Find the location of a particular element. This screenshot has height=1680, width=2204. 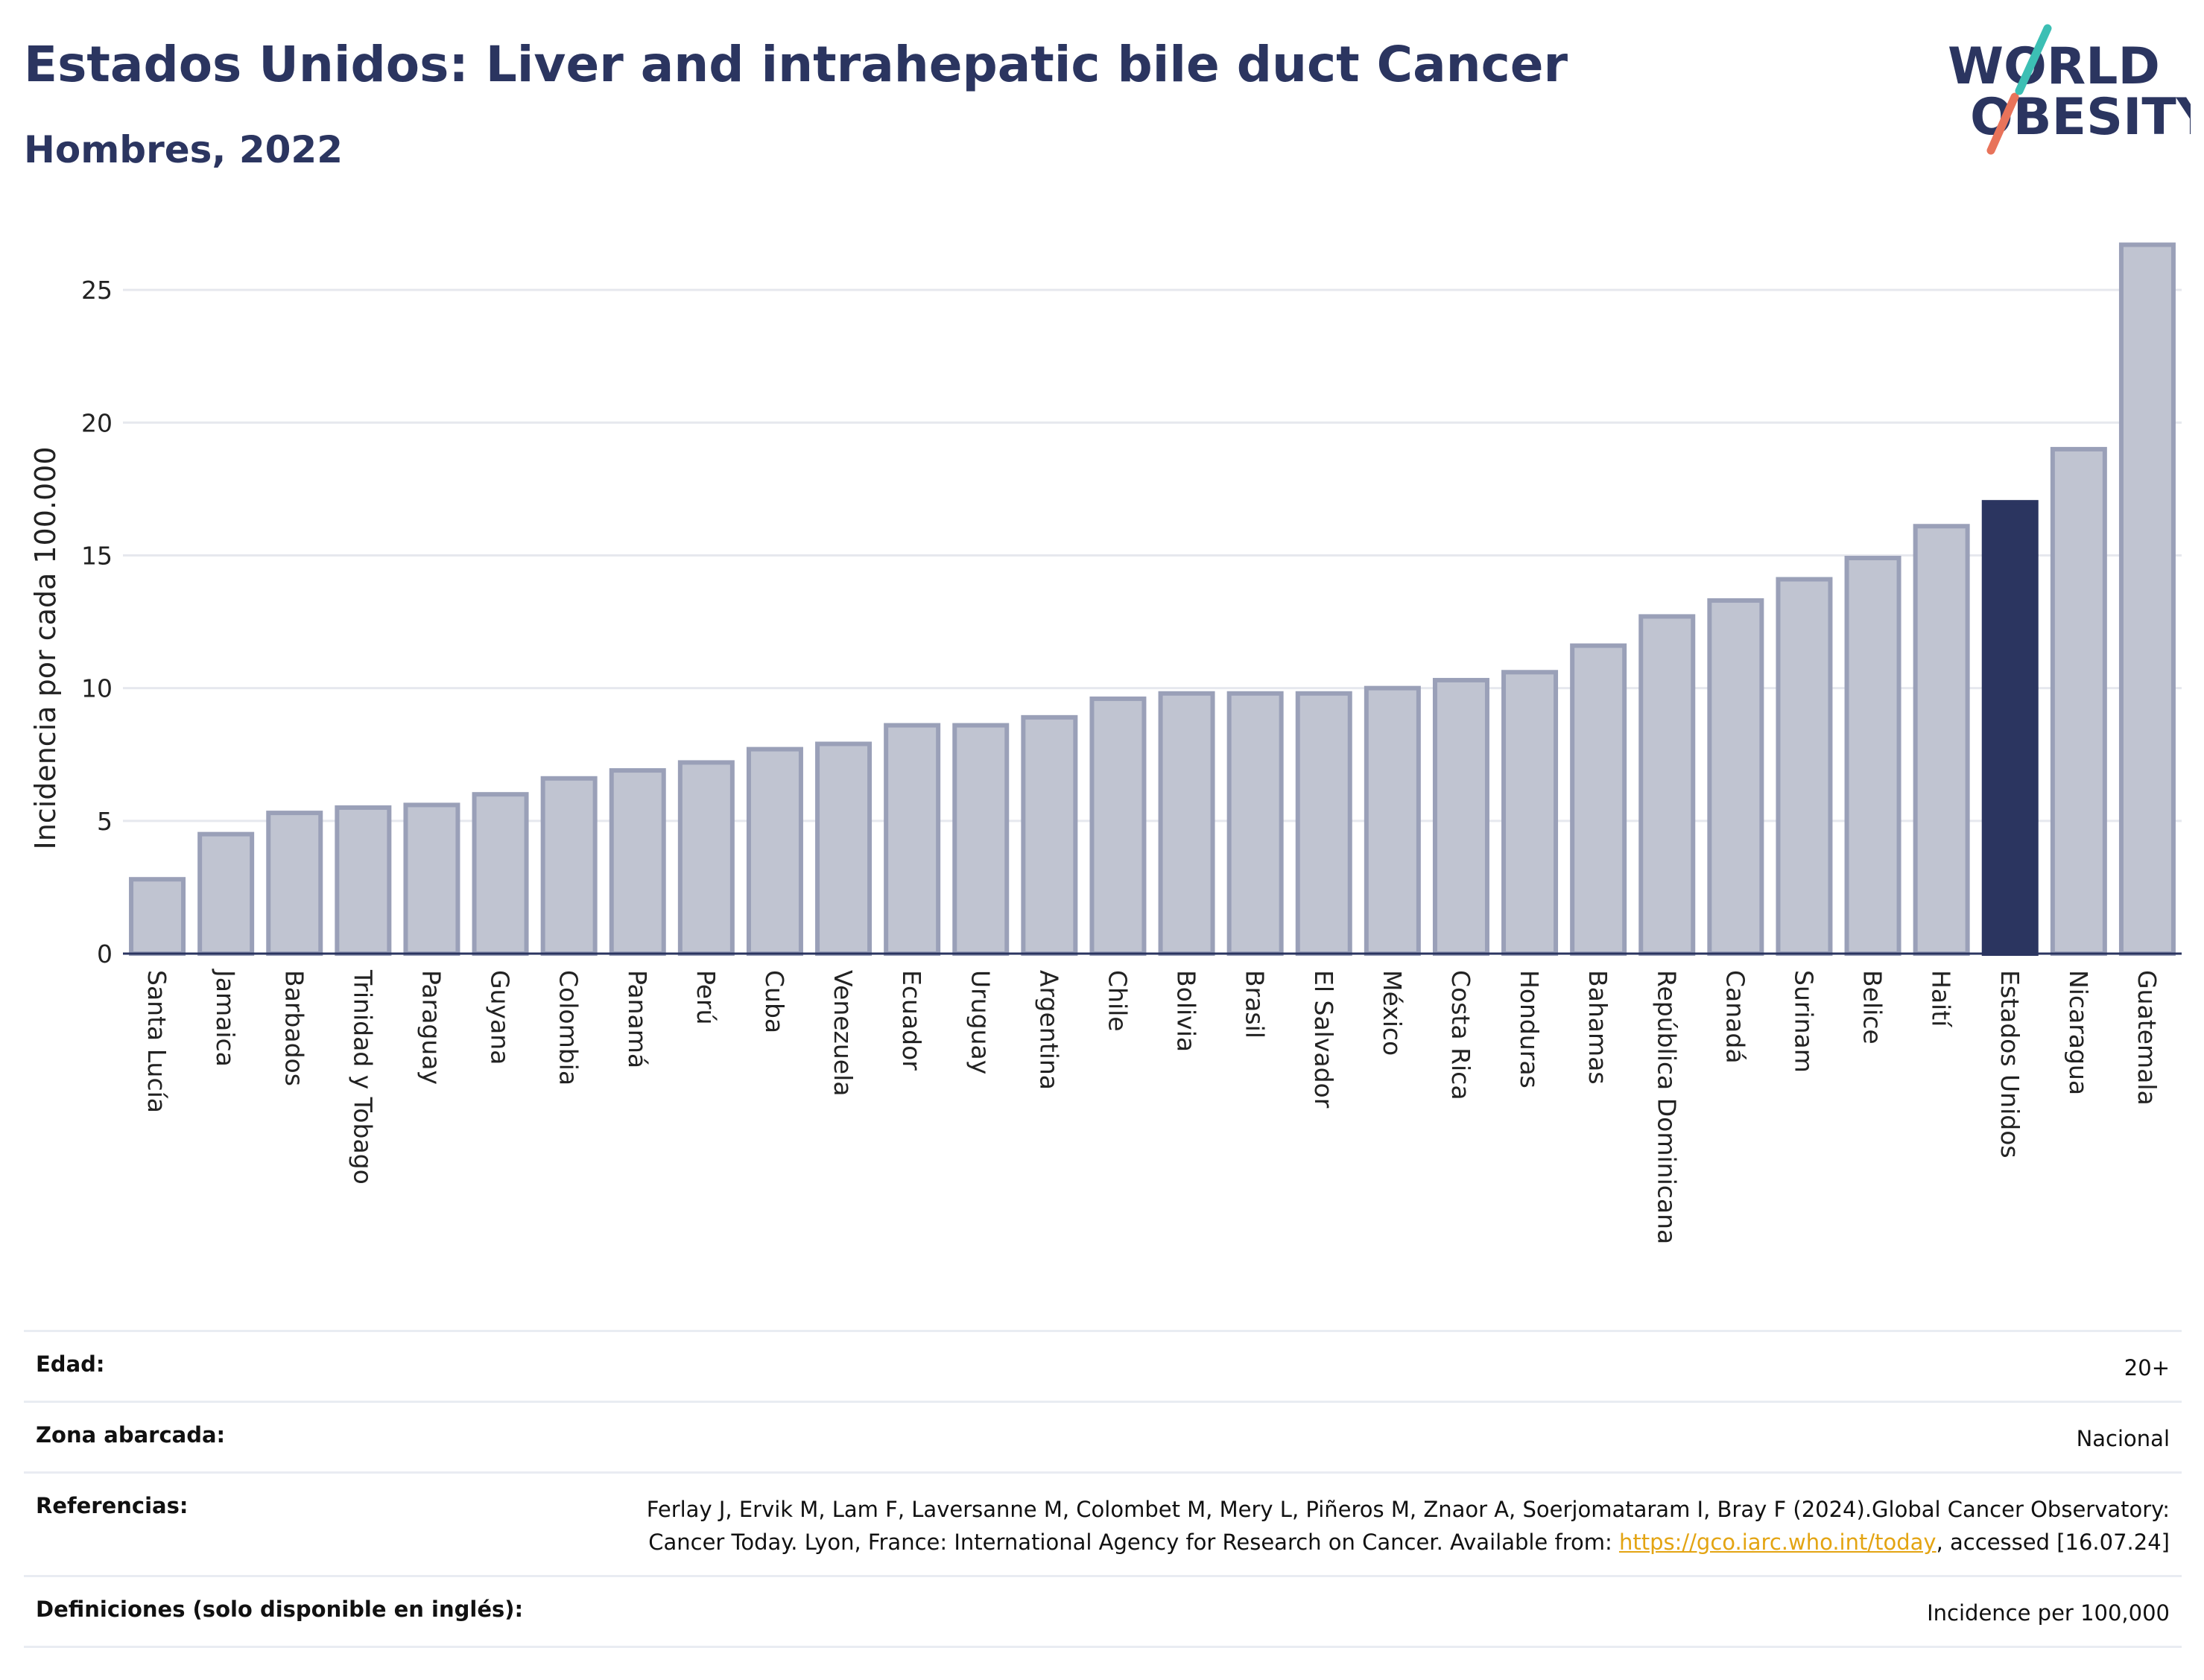

bar-trinidad-y-tobago is located at coordinates (363, 880).